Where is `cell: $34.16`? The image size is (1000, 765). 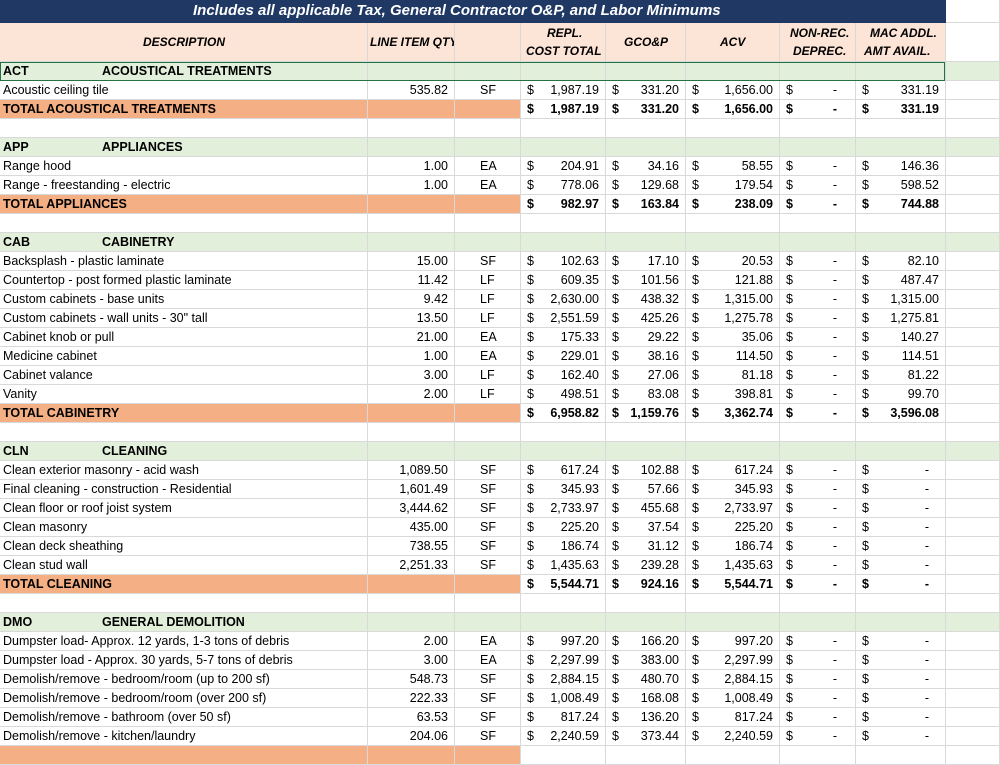 cell: $34.16 is located at coordinates (646, 166).